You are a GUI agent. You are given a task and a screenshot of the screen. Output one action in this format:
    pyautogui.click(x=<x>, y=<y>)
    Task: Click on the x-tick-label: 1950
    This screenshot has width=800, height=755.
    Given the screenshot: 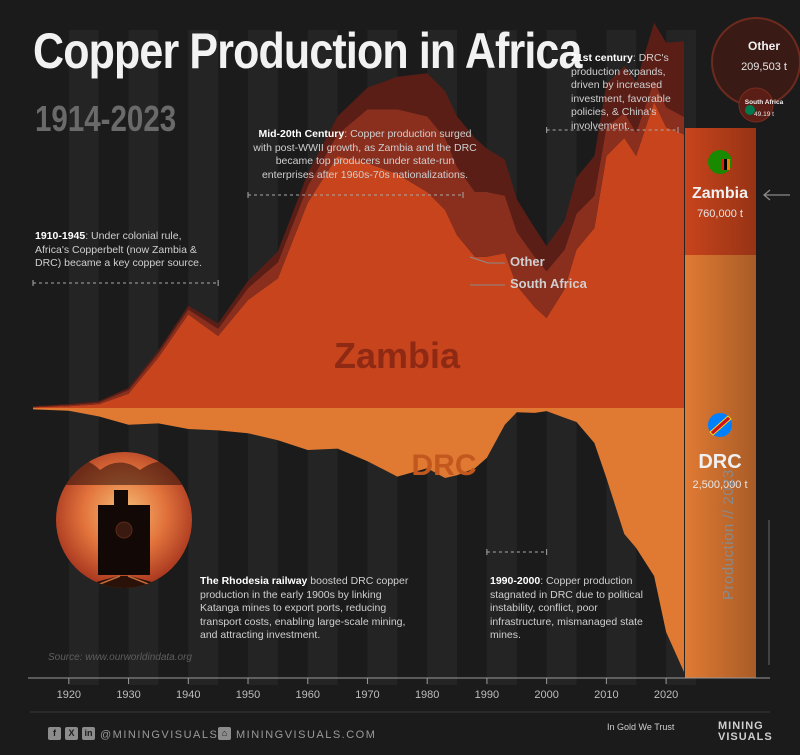 What is the action you would take?
    pyautogui.click(x=248, y=695)
    